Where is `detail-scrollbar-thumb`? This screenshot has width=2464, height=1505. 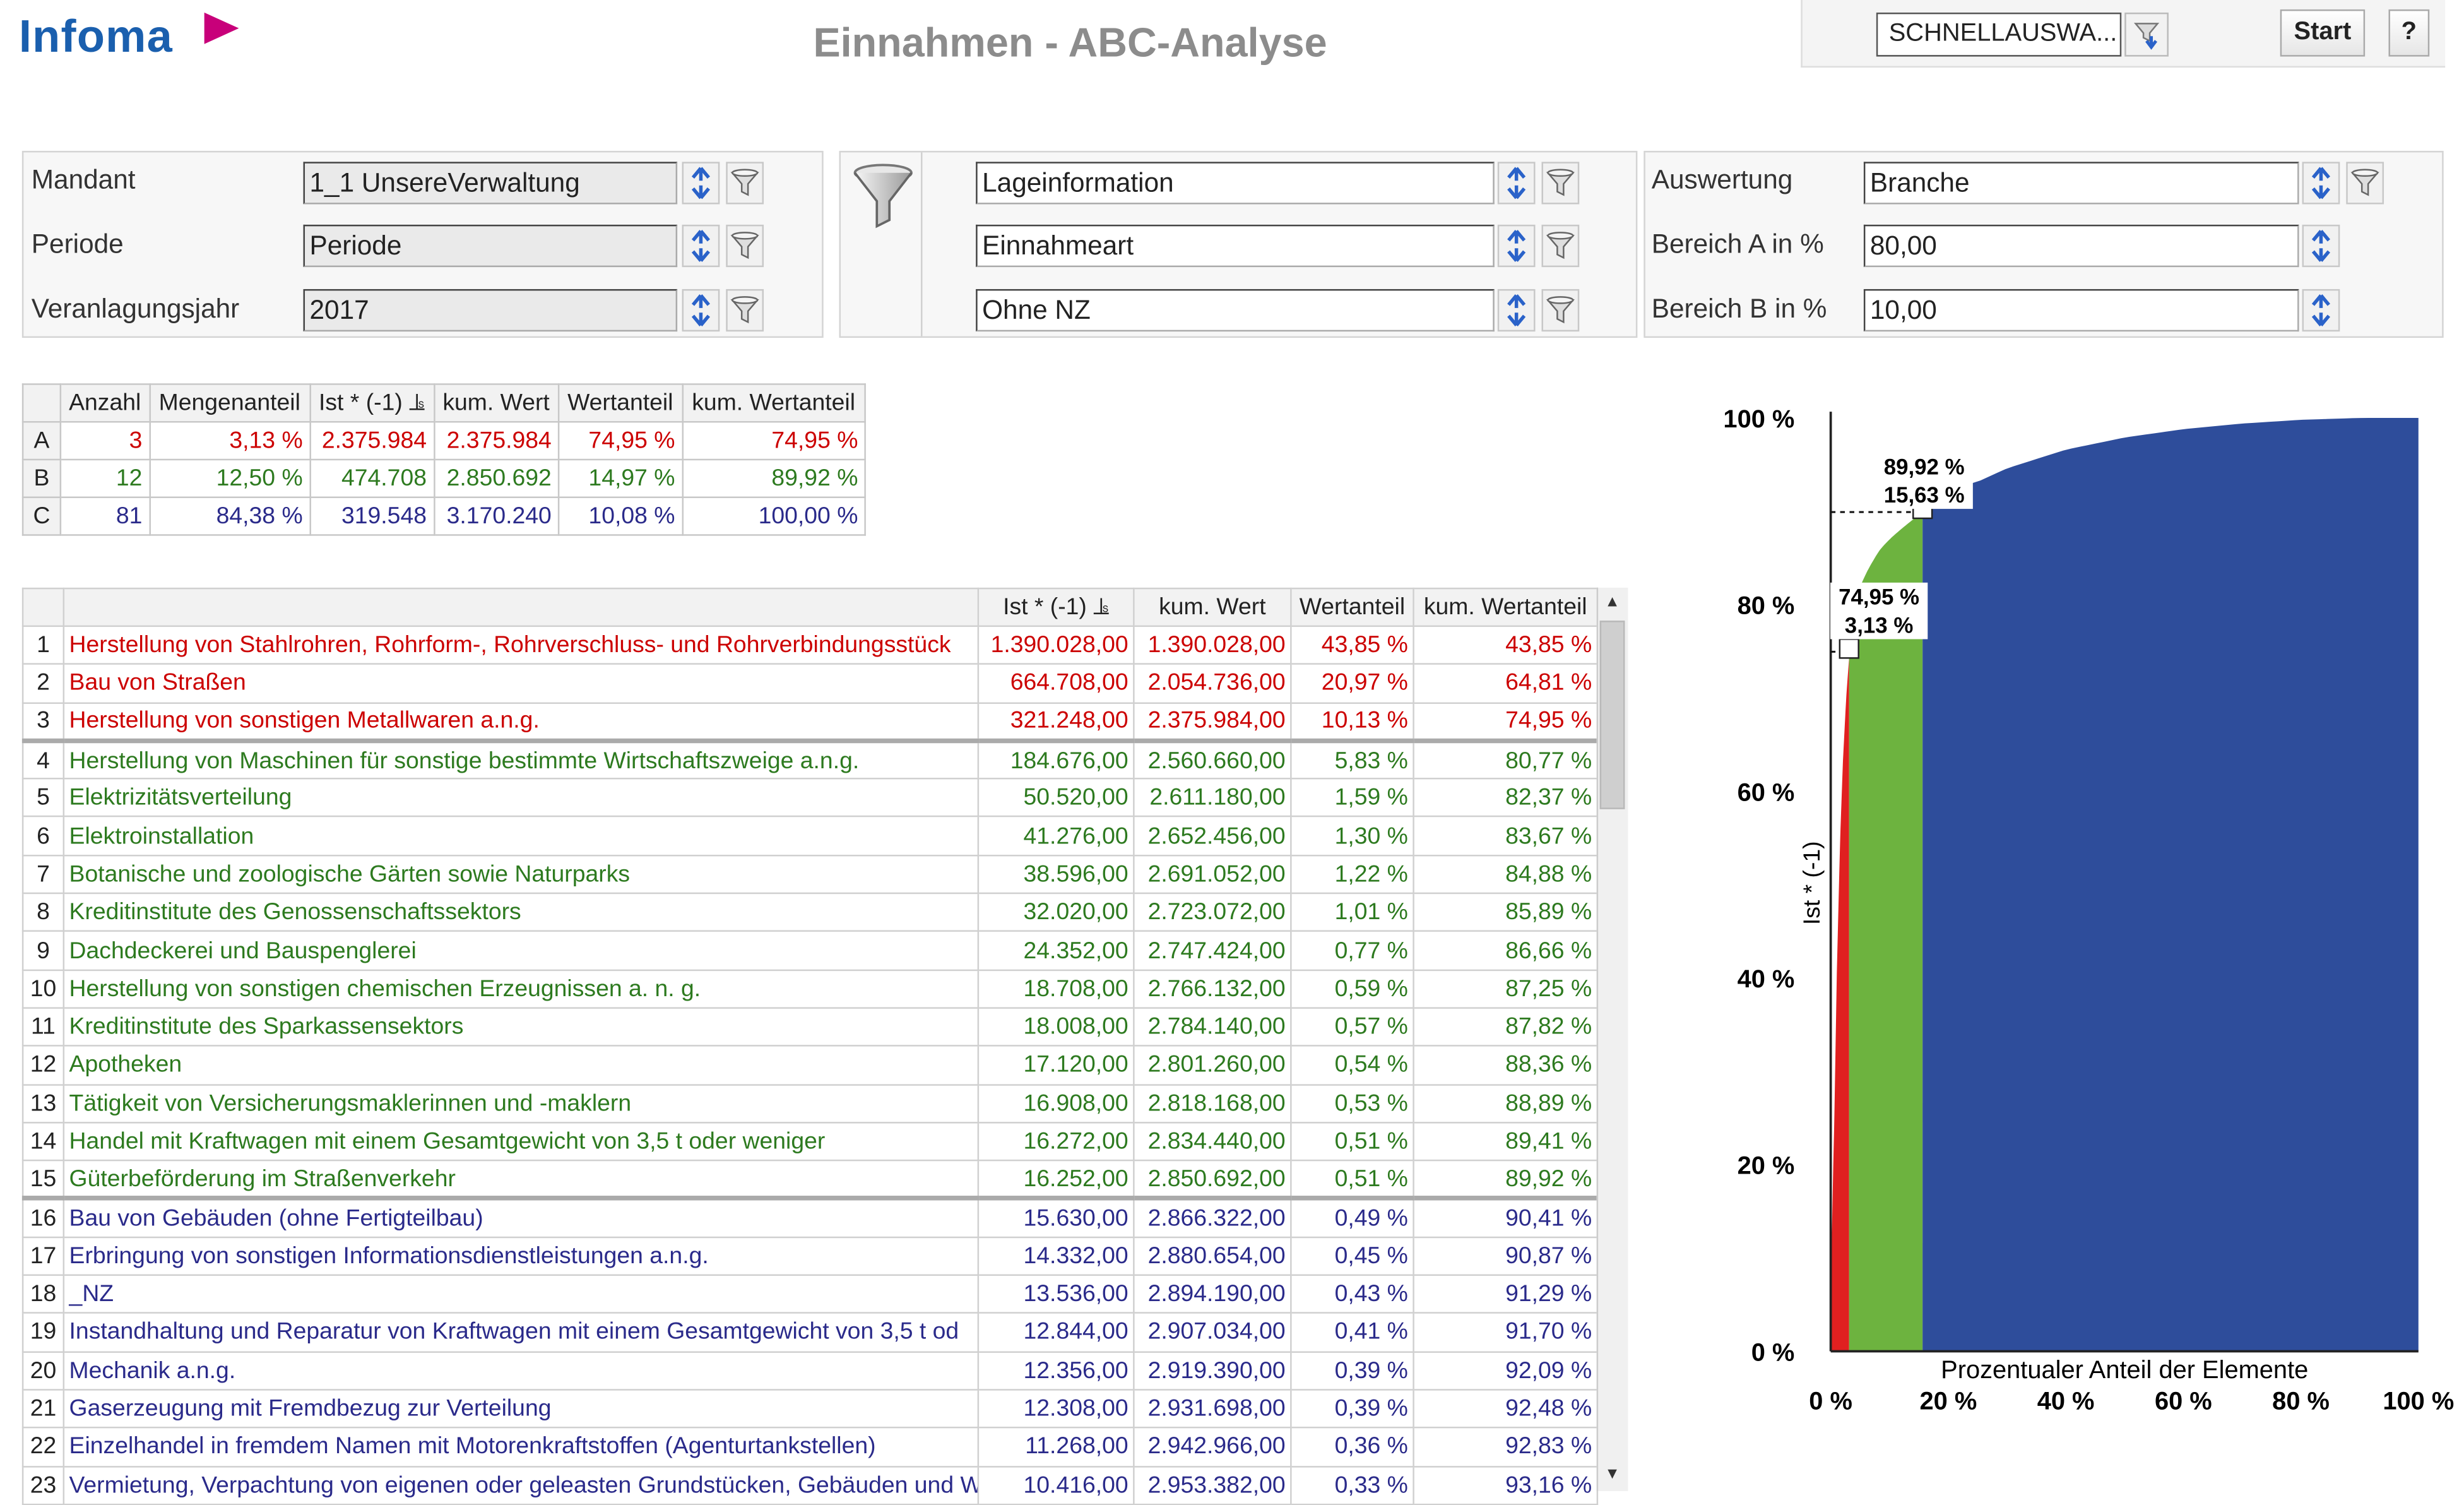
detail-scrollbar-thumb is located at coordinates (1612, 715).